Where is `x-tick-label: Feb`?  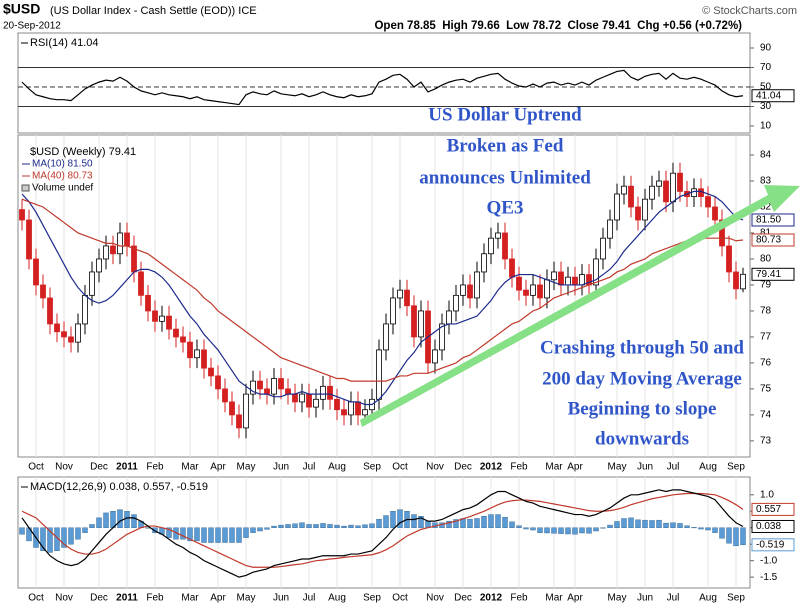
x-tick-label: Feb is located at coordinates (155, 598).